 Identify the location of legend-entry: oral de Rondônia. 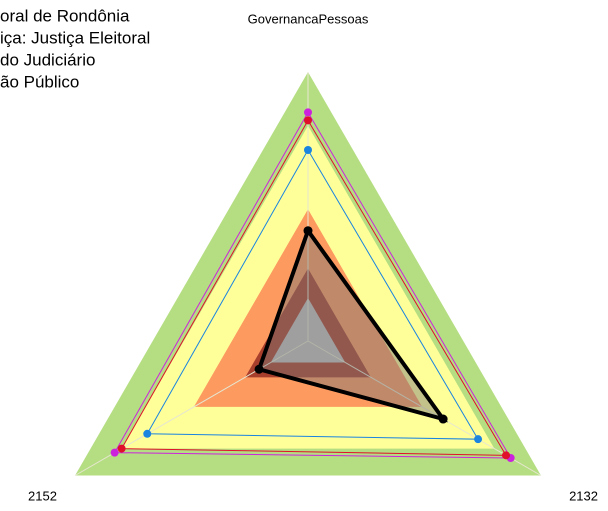
(65, 15).